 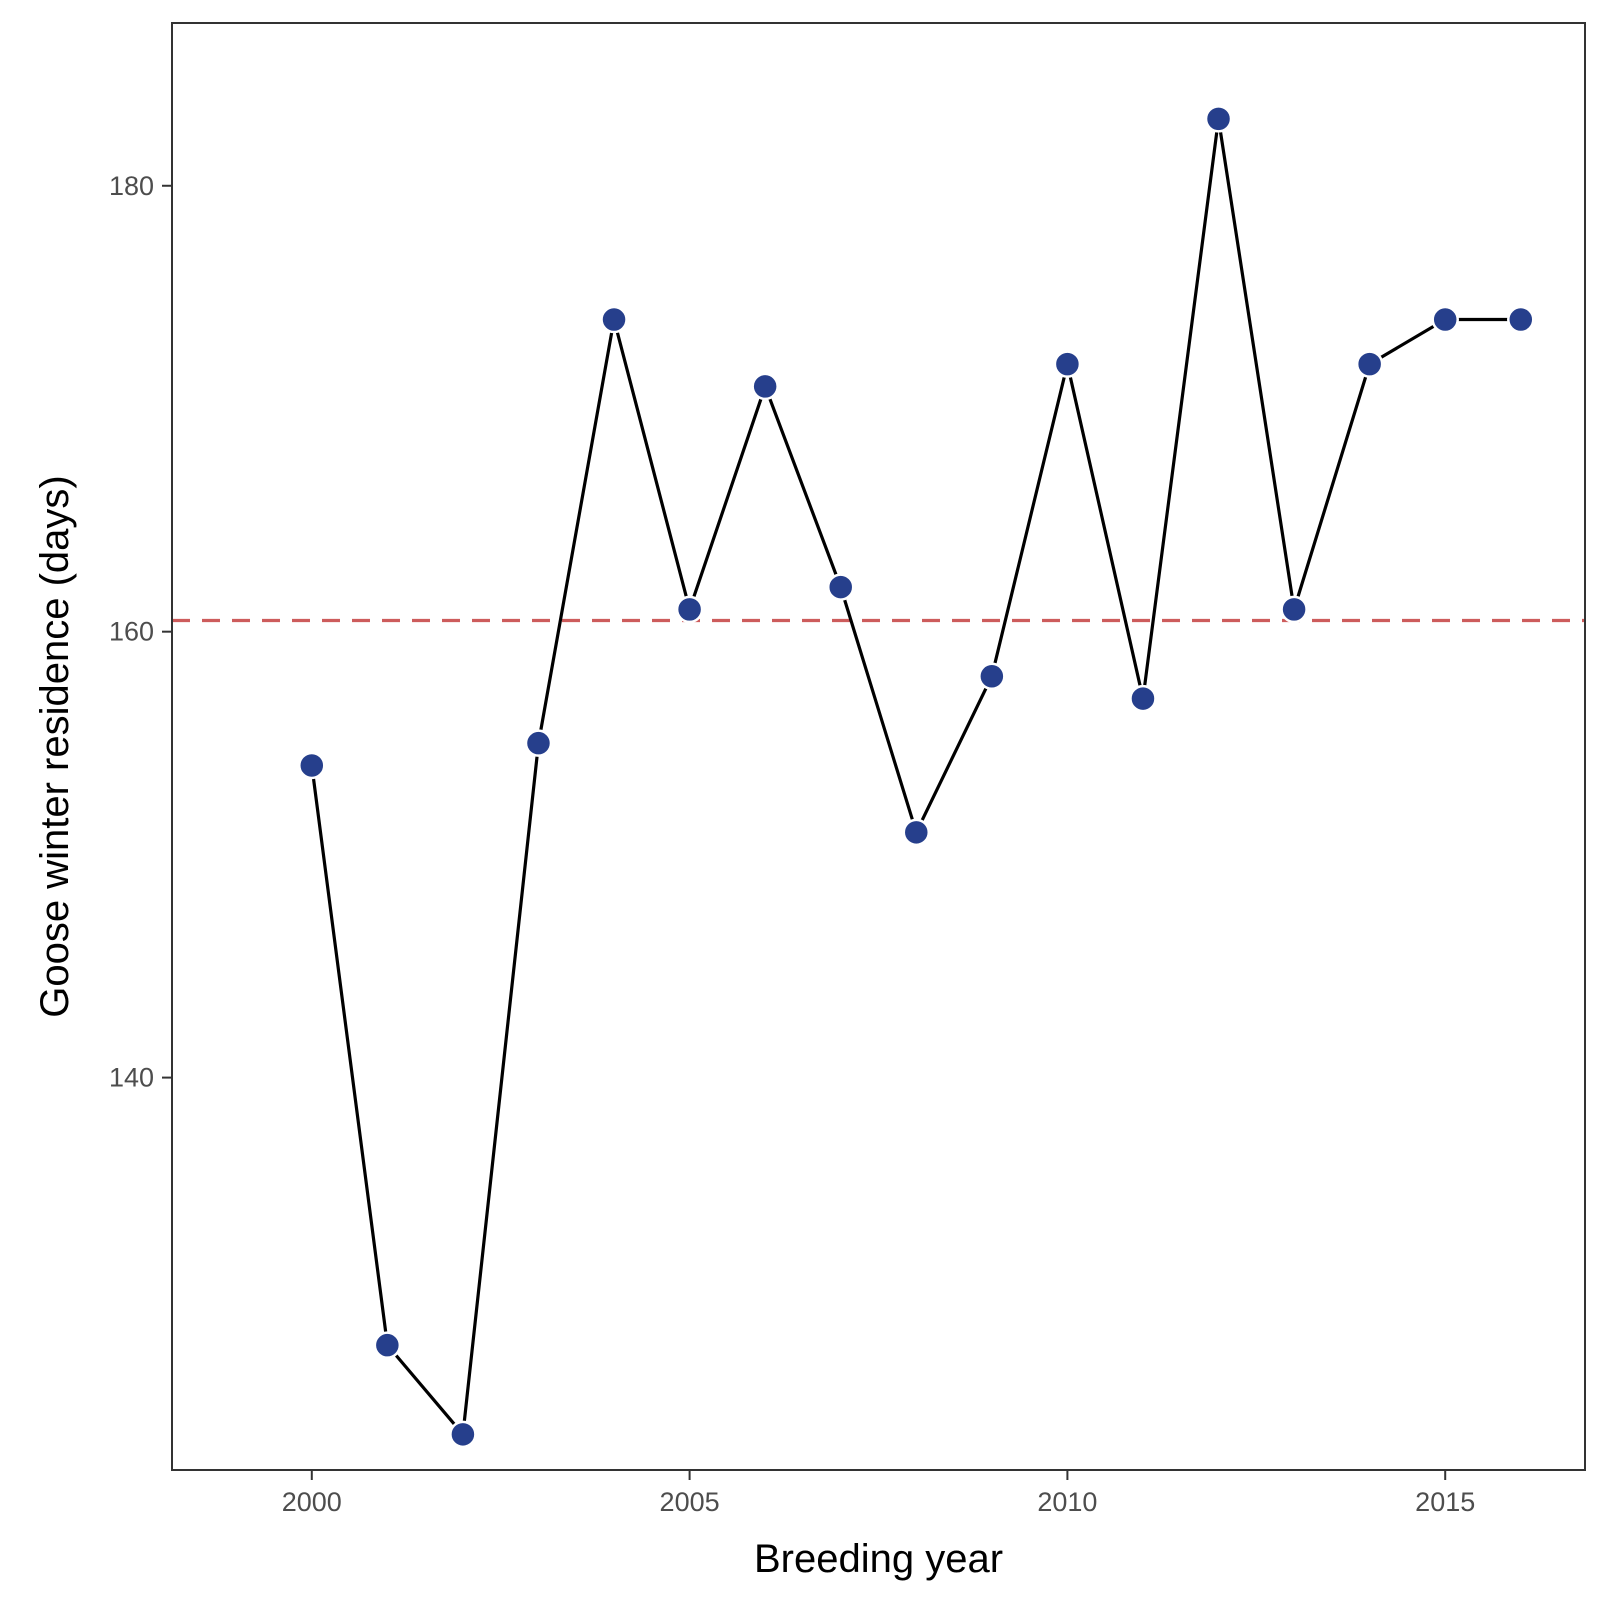 What do you see at coordinates (131, 632) in the screenshot?
I see `y-tick-label-160: 160` at bounding box center [131, 632].